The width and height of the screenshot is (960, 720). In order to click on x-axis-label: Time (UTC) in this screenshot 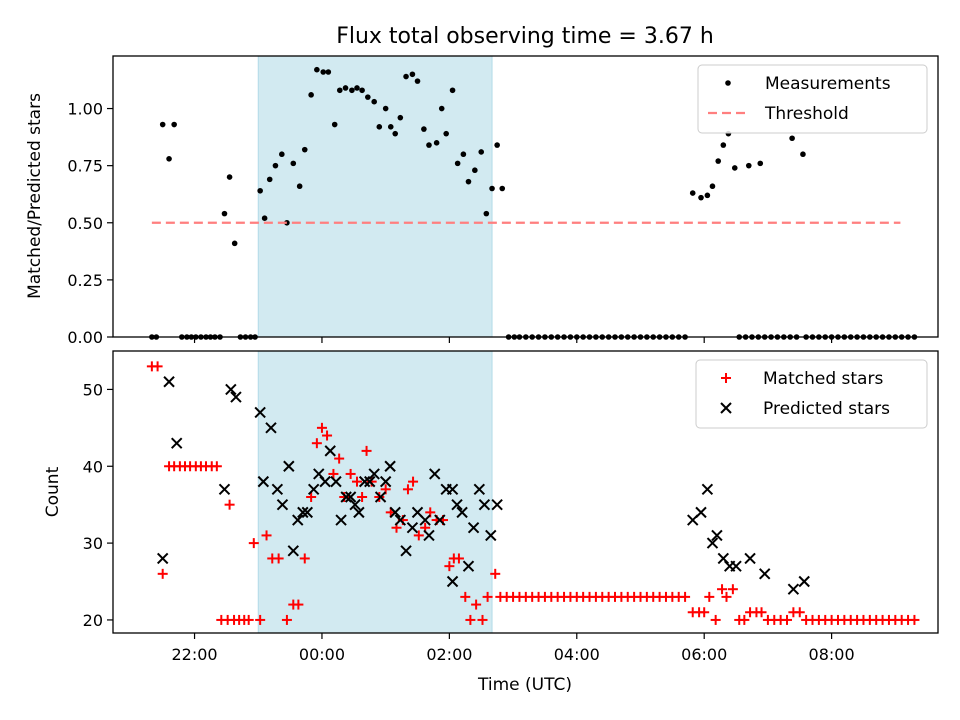, I will do `click(524, 685)`.